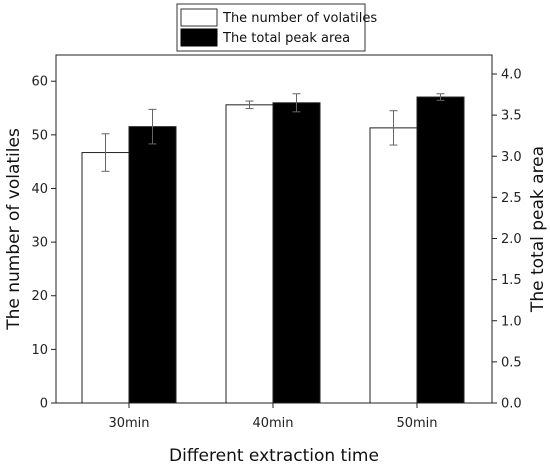  Describe the element at coordinates (105, 278) in the screenshot. I see `bar-volatiles-30min` at that location.